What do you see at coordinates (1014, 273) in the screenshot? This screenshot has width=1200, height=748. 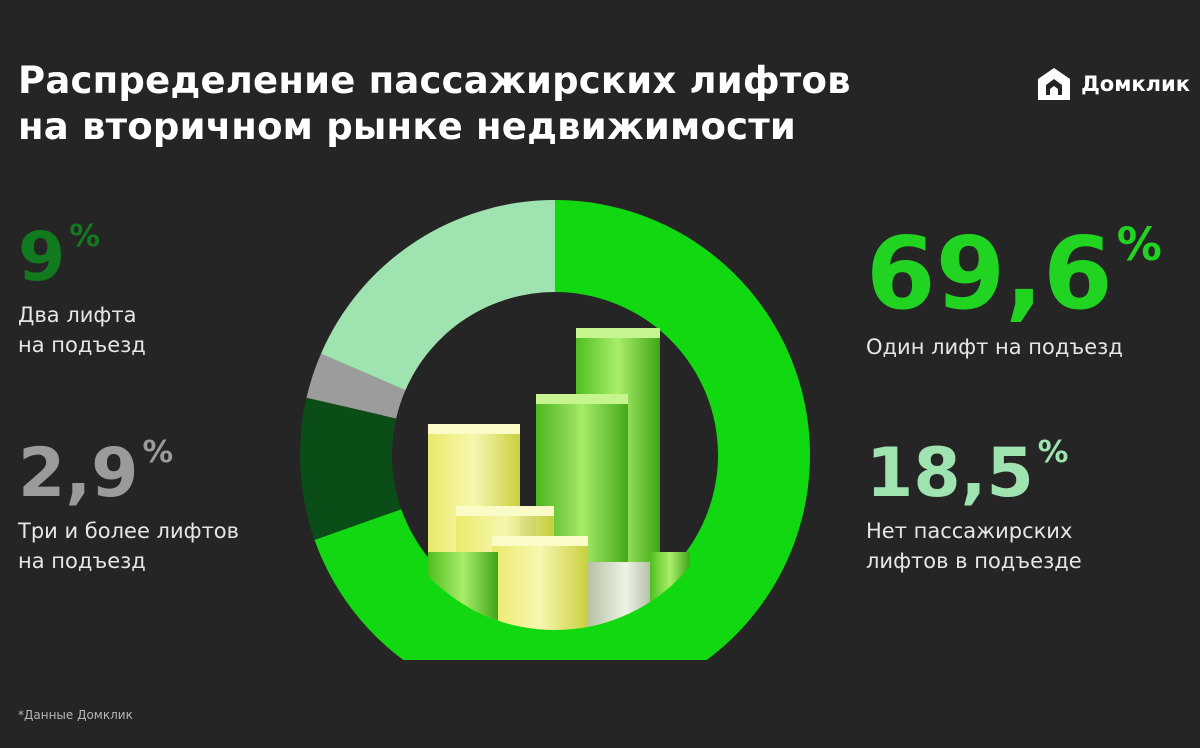 I see `stat-one-value: 69,6%` at bounding box center [1014, 273].